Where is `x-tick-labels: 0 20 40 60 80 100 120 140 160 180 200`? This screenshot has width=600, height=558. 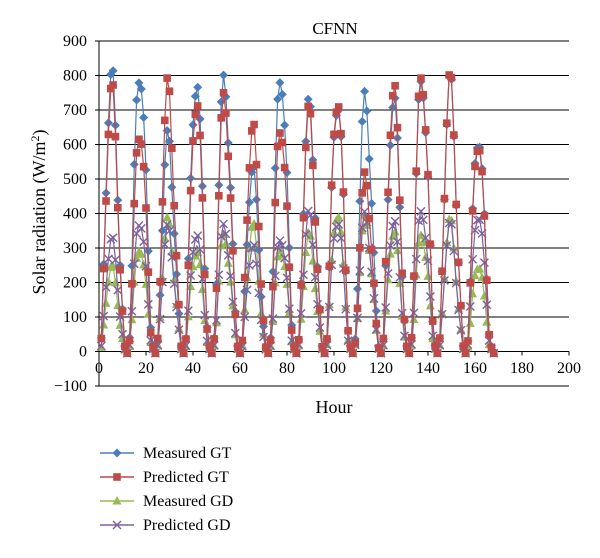 x-tick-labels: 0 20 40 60 80 100 120 140 160 180 200 is located at coordinates (338, 368).